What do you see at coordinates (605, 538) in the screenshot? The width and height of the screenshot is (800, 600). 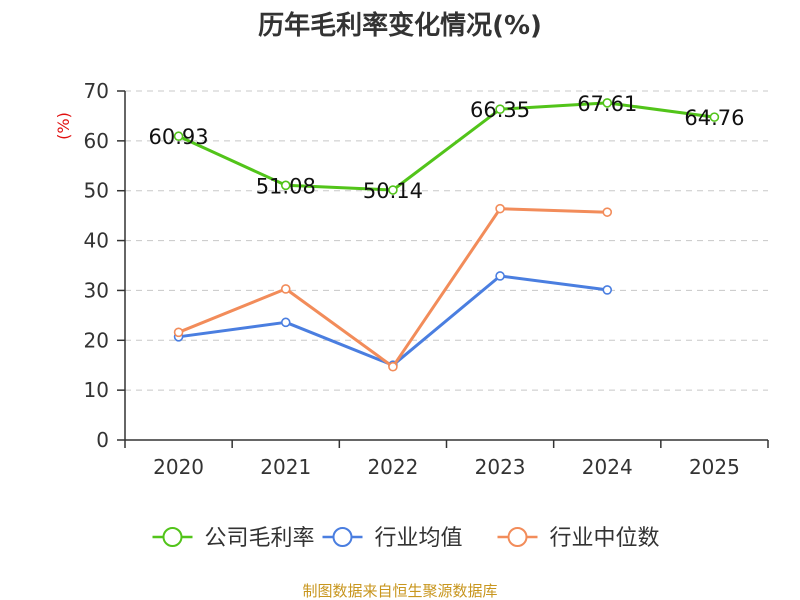 I see `legend-label-2: 行业中位数` at bounding box center [605, 538].